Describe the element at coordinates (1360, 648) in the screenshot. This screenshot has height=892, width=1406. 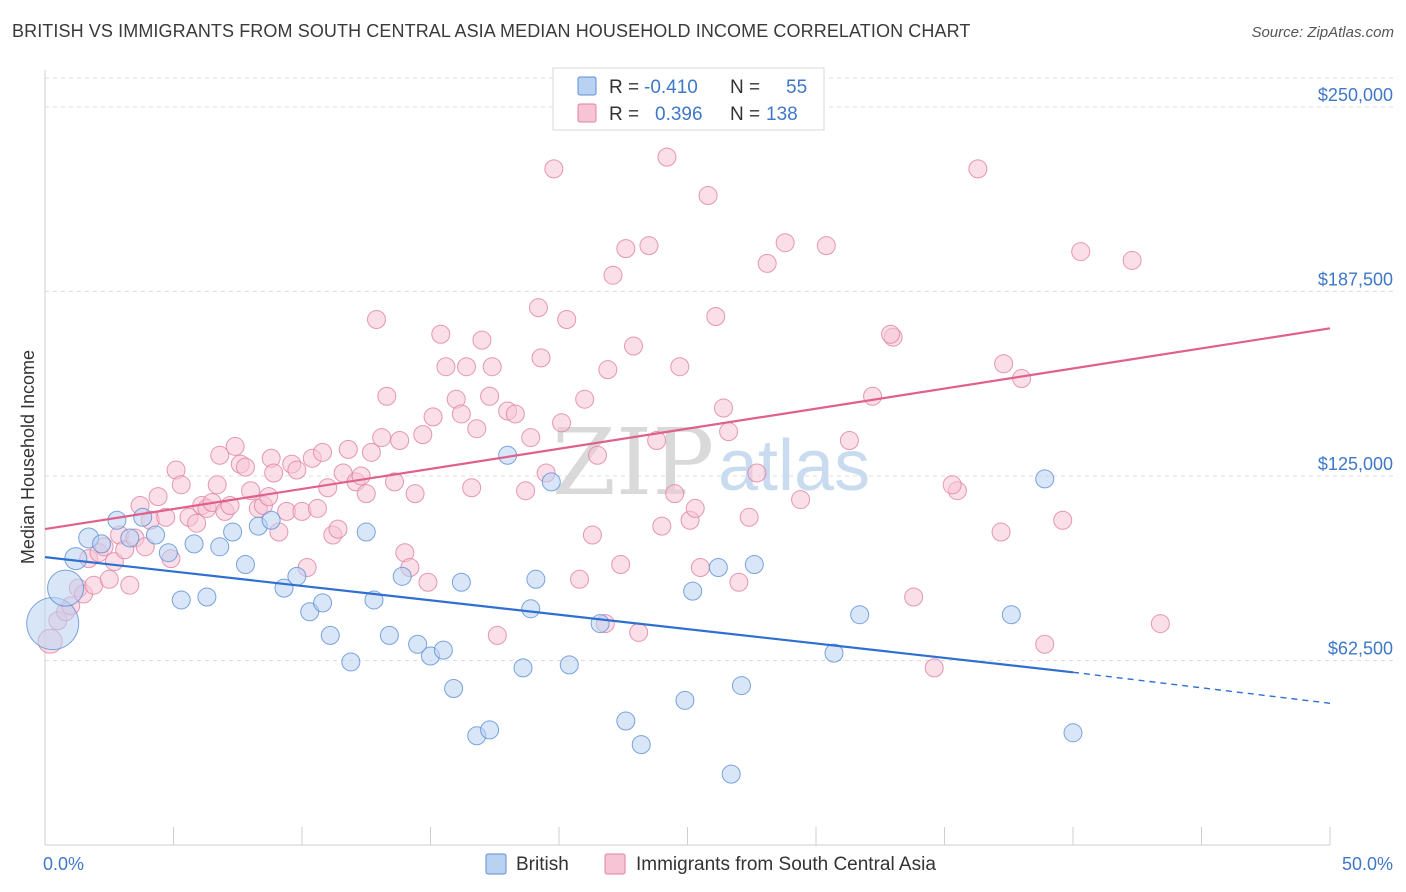
I see `y-tick-label-0: $62,500` at that location.